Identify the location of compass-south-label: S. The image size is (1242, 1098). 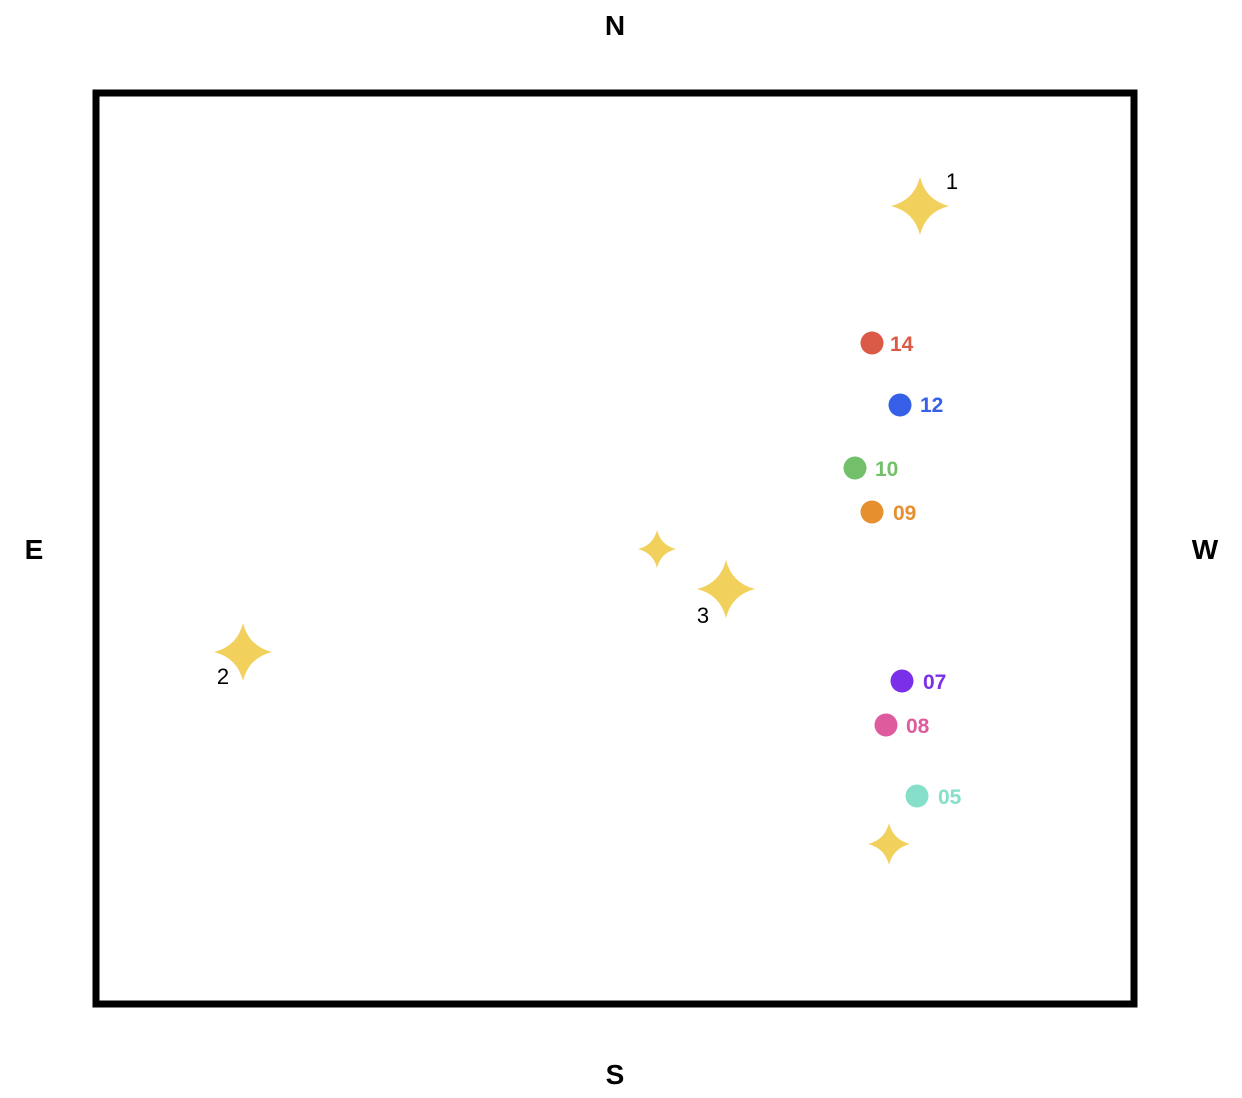
(615, 1074).